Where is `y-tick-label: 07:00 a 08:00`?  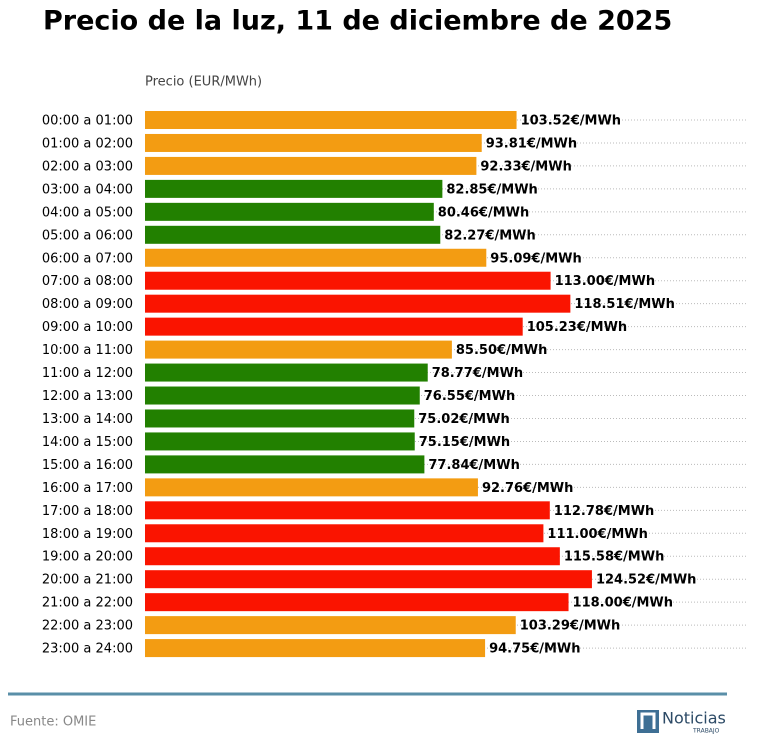
y-tick-label: 07:00 a 08:00 is located at coordinates (87, 281).